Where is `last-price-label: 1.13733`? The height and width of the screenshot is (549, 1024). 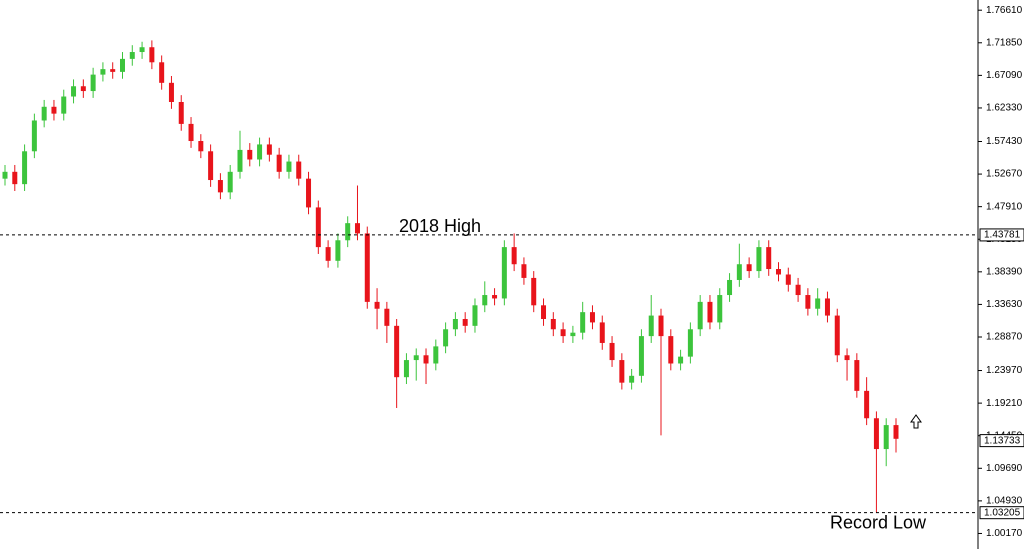 last-price-label: 1.13733 is located at coordinates (1002, 440).